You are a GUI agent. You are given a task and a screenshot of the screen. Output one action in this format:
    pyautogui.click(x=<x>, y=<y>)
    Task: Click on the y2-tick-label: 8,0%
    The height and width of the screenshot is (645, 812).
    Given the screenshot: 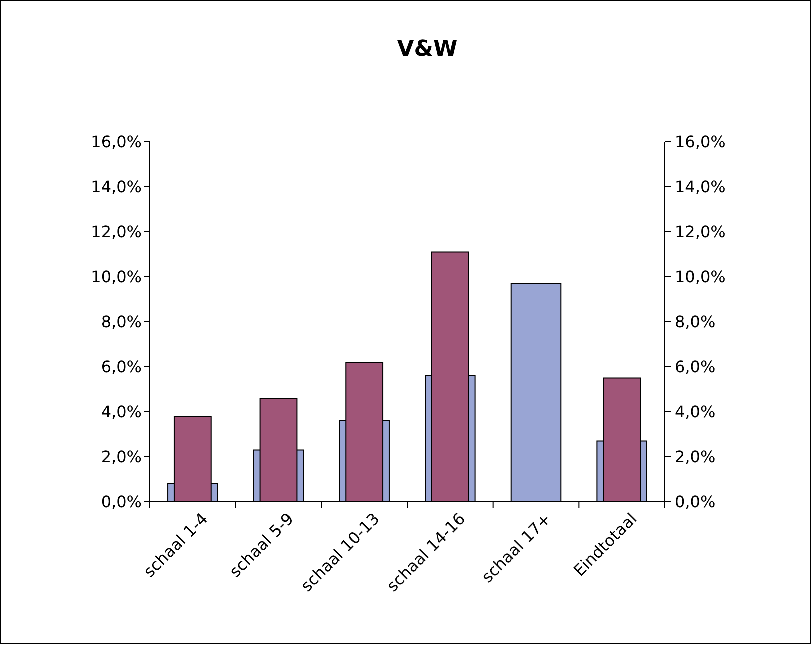 What is the action you would take?
    pyautogui.click(x=695, y=322)
    